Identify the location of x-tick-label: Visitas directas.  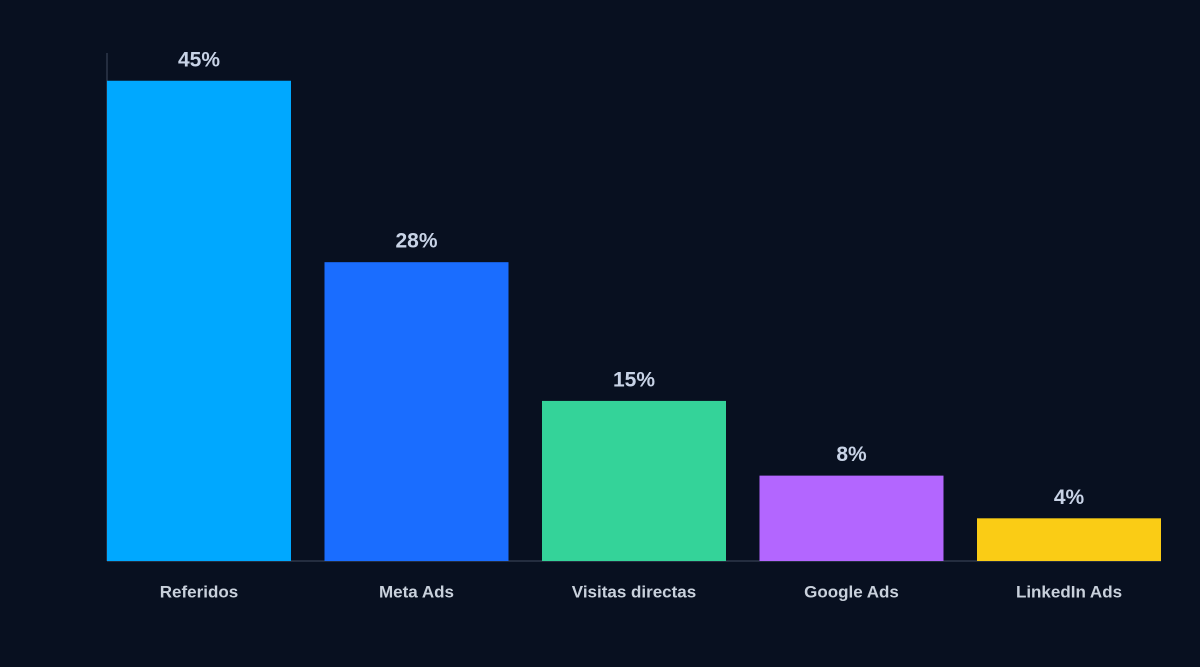
(634, 591).